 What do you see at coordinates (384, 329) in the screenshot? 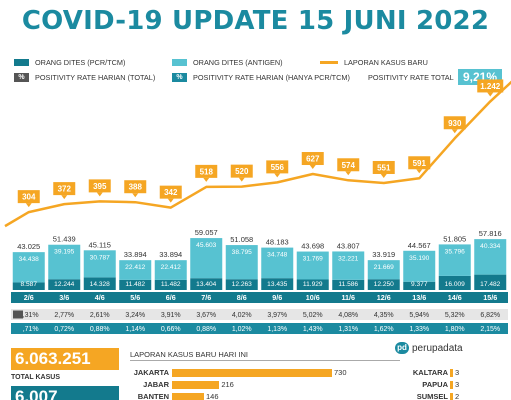
I see `rate-pcr-label: 1,62%` at bounding box center [384, 329].